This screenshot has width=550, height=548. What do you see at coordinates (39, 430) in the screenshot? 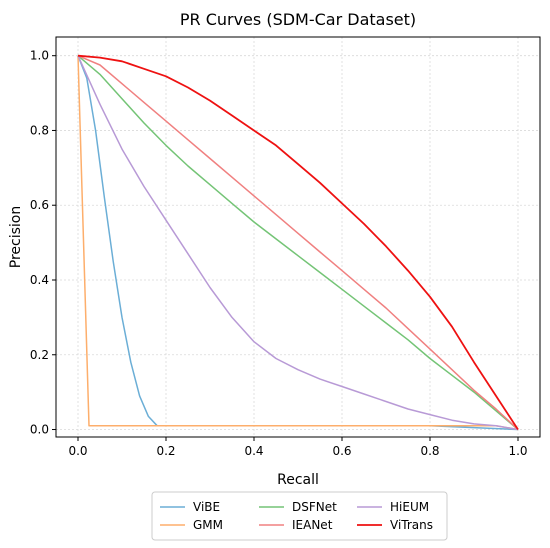
I see `y-tick-label: 0.0` at bounding box center [39, 430].